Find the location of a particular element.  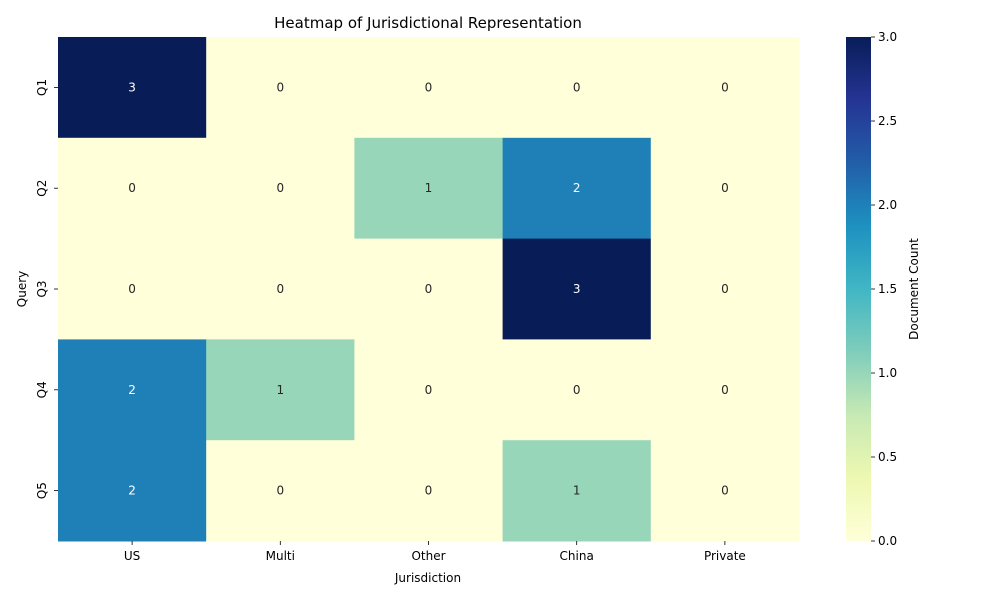

y-tick-label: Q2 is located at coordinates (42, 188).